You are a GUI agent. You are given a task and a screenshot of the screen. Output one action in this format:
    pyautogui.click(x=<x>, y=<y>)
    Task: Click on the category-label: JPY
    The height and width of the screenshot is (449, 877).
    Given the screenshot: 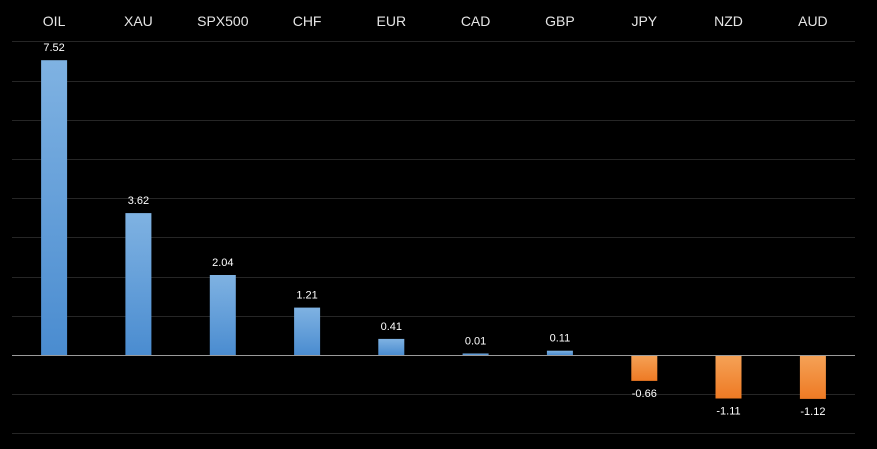 What is the action you would take?
    pyautogui.click(x=644, y=21)
    